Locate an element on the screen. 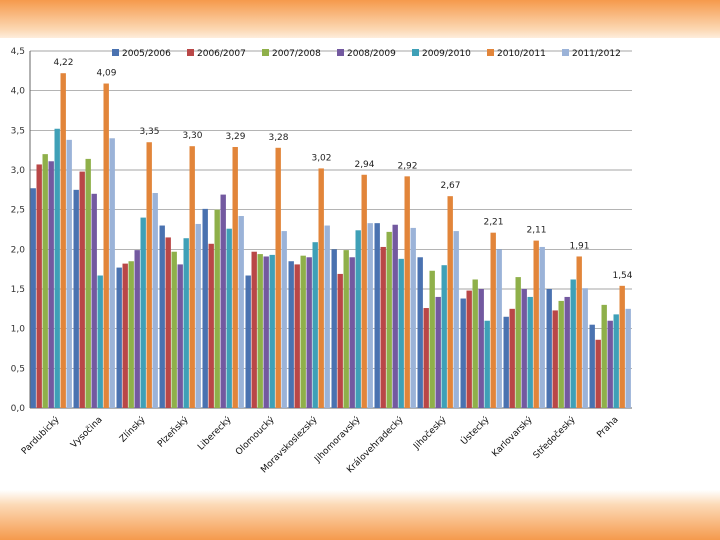 The image size is (720, 540). y-tick-label: 2,0 is located at coordinates (18, 250).